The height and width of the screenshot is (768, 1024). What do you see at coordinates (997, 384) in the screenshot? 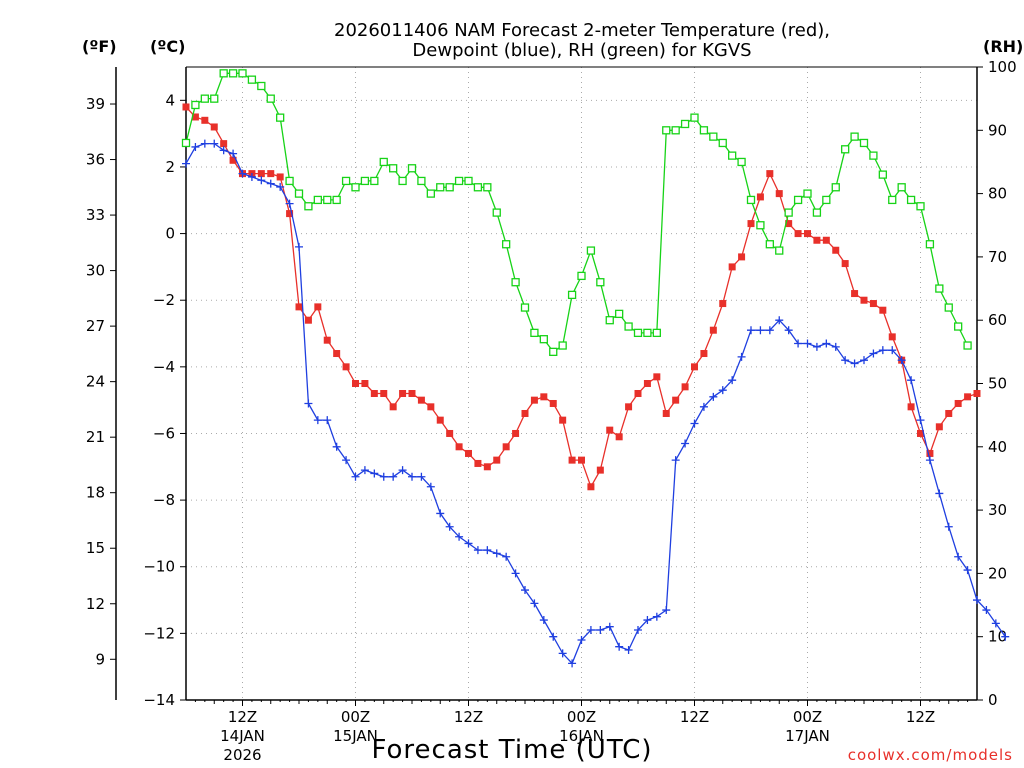
I see `tick-label-rh: 50` at bounding box center [997, 384].